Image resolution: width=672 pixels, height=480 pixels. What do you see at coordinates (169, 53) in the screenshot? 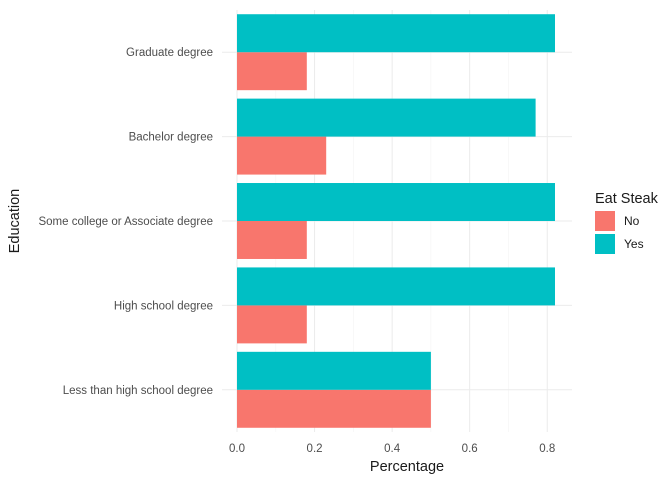
I see `y-tick-label: Graduate degree` at bounding box center [169, 53].